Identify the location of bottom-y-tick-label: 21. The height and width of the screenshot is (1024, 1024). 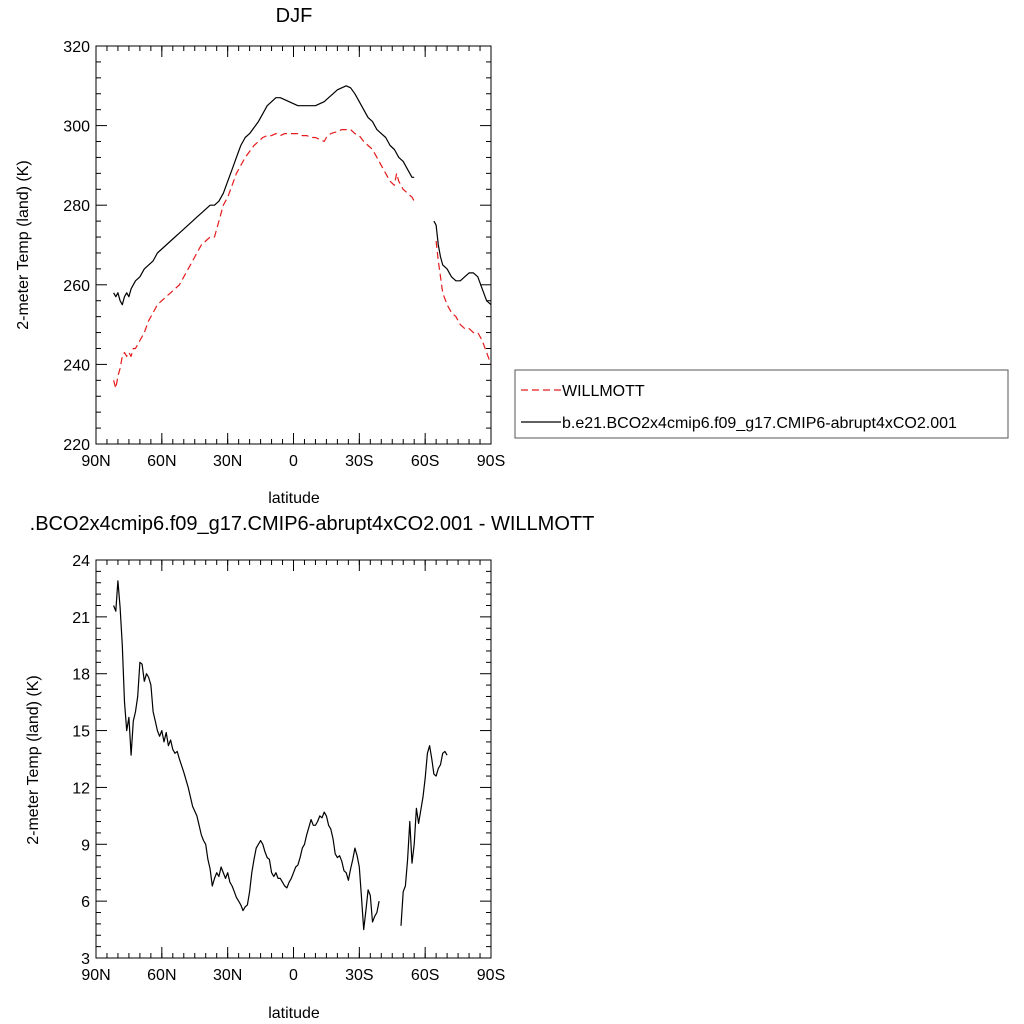
(81, 618).